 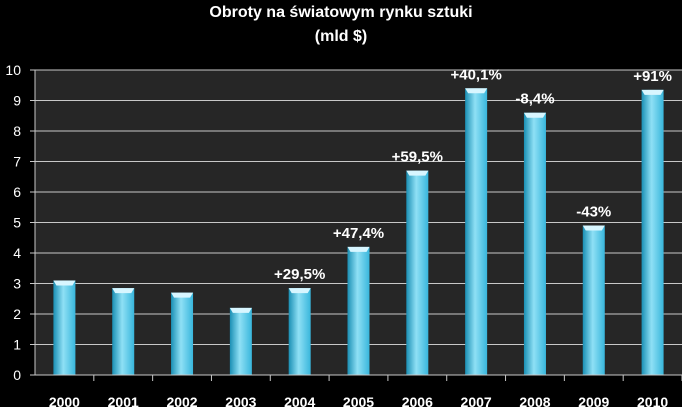 What do you see at coordinates (64, 400) in the screenshot?
I see `x-tick-label: 2000` at bounding box center [64, 400].